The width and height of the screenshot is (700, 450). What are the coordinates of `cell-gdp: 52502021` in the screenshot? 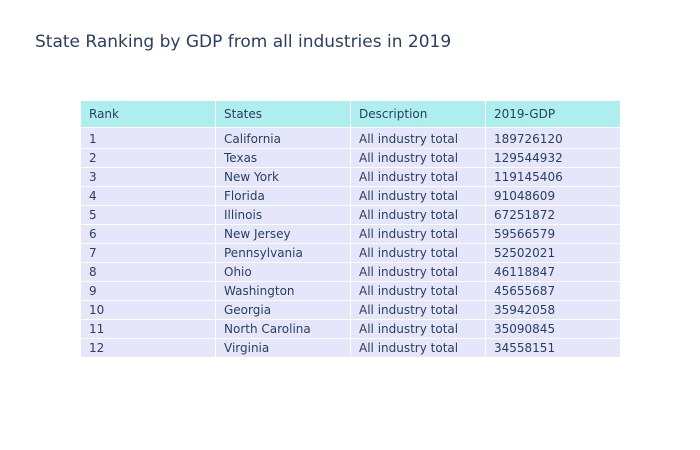 It's located at (553, 253).